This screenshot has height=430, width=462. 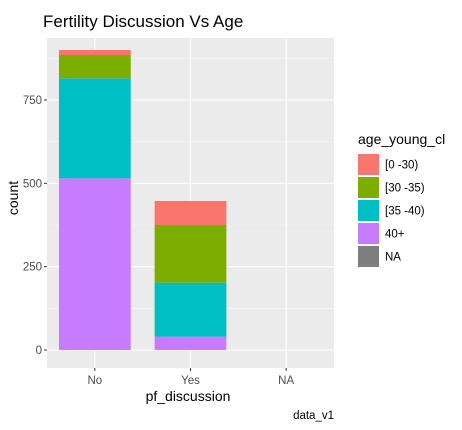 I want to click on legend-label: [0 -30), so click(x=401, y=166).